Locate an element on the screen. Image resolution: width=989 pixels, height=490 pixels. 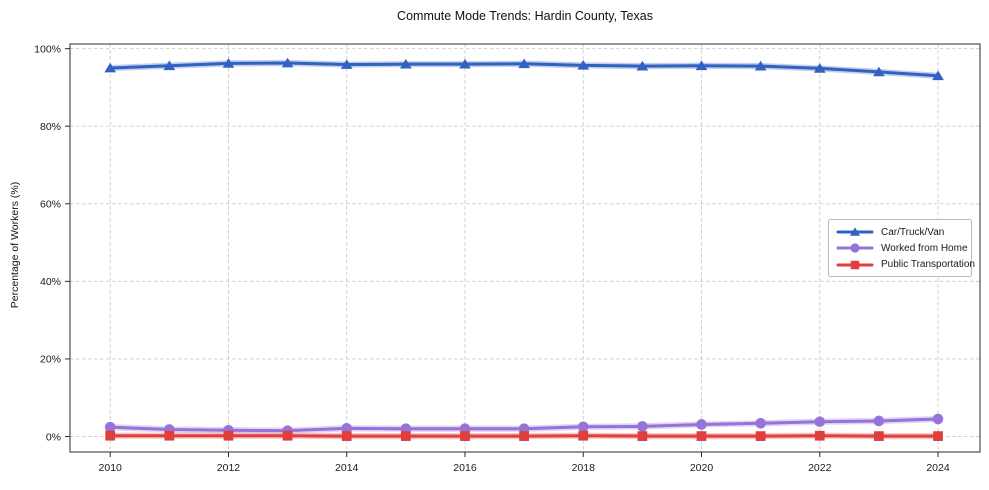
legend-item-public-transportation: Public Transportation is located at coordinates (905, 265).